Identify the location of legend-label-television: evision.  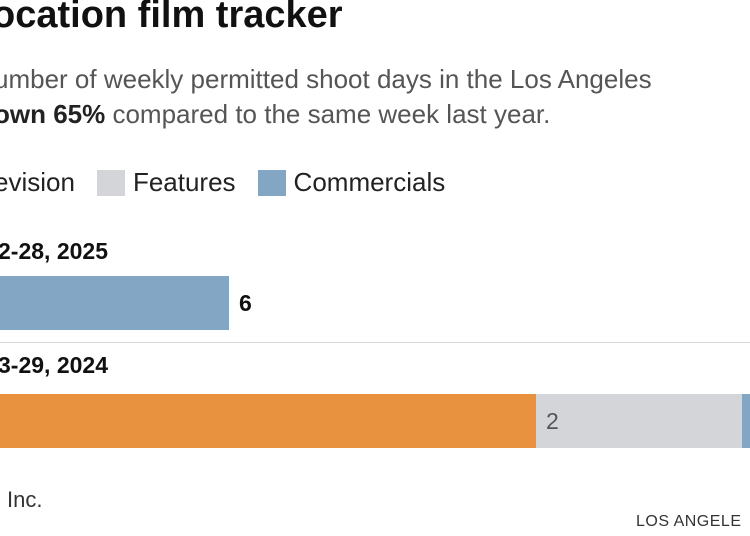
(37, 182).